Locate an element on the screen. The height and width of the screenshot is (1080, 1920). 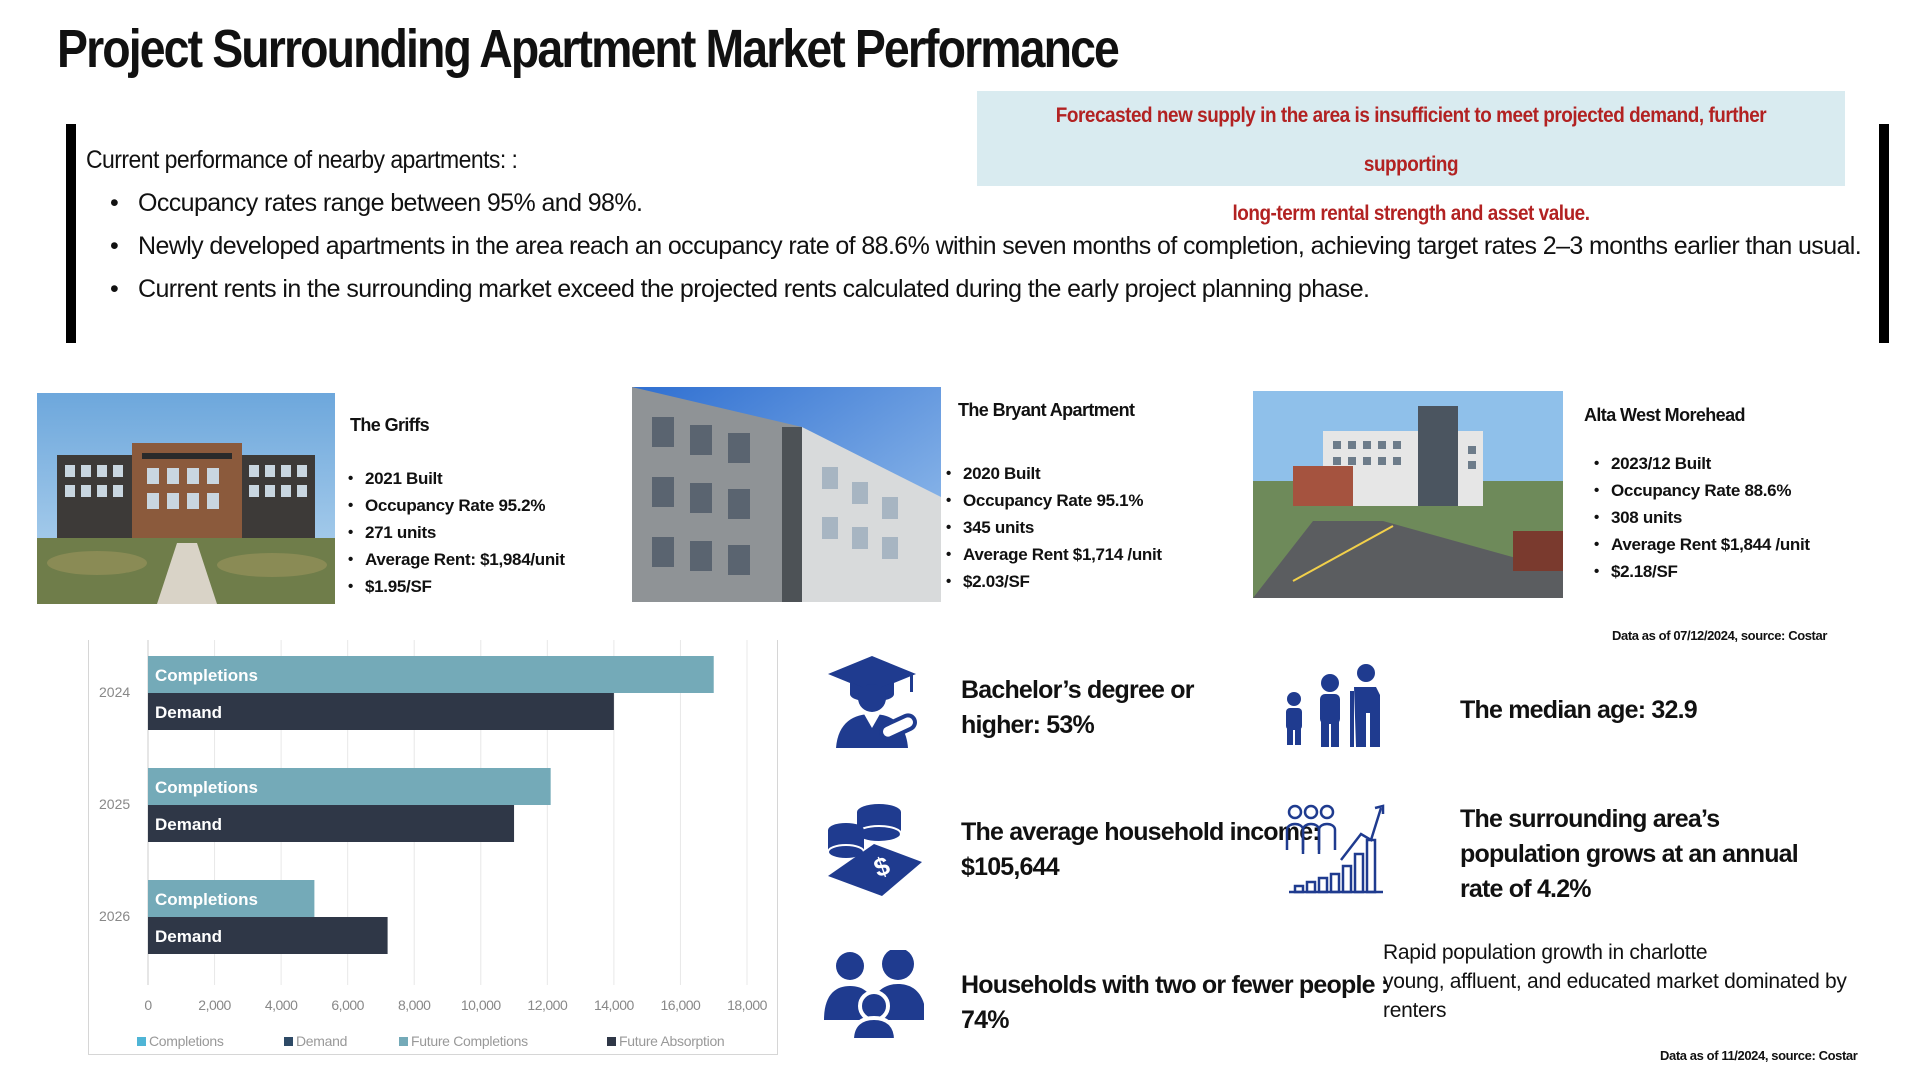
family-icon is located at coordinates (875, 996).